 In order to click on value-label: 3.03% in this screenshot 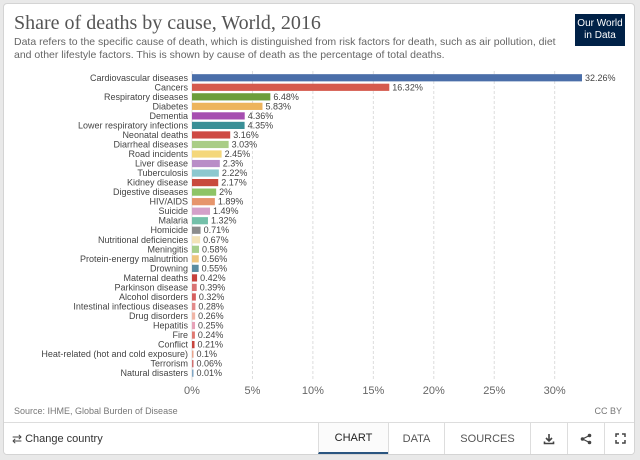, I will do `click(245, 144)`.